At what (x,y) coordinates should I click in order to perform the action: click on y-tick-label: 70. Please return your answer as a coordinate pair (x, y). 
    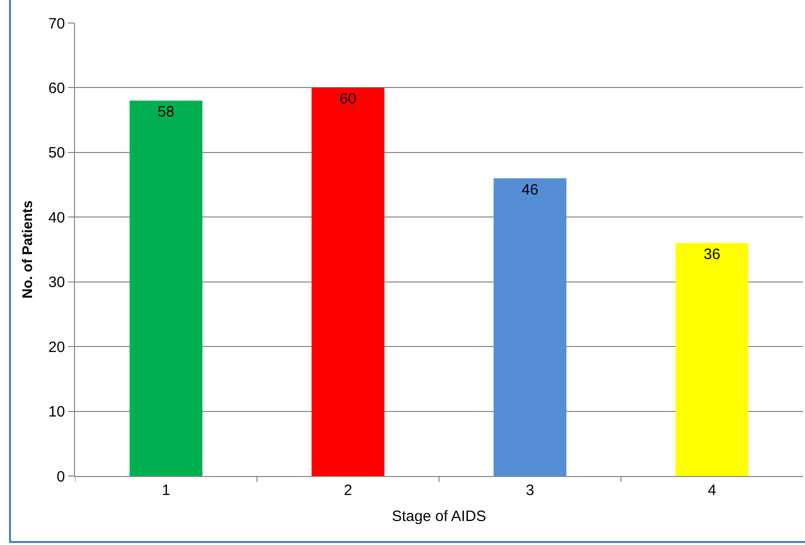
    Looking at the image, I should click on (56, 23).